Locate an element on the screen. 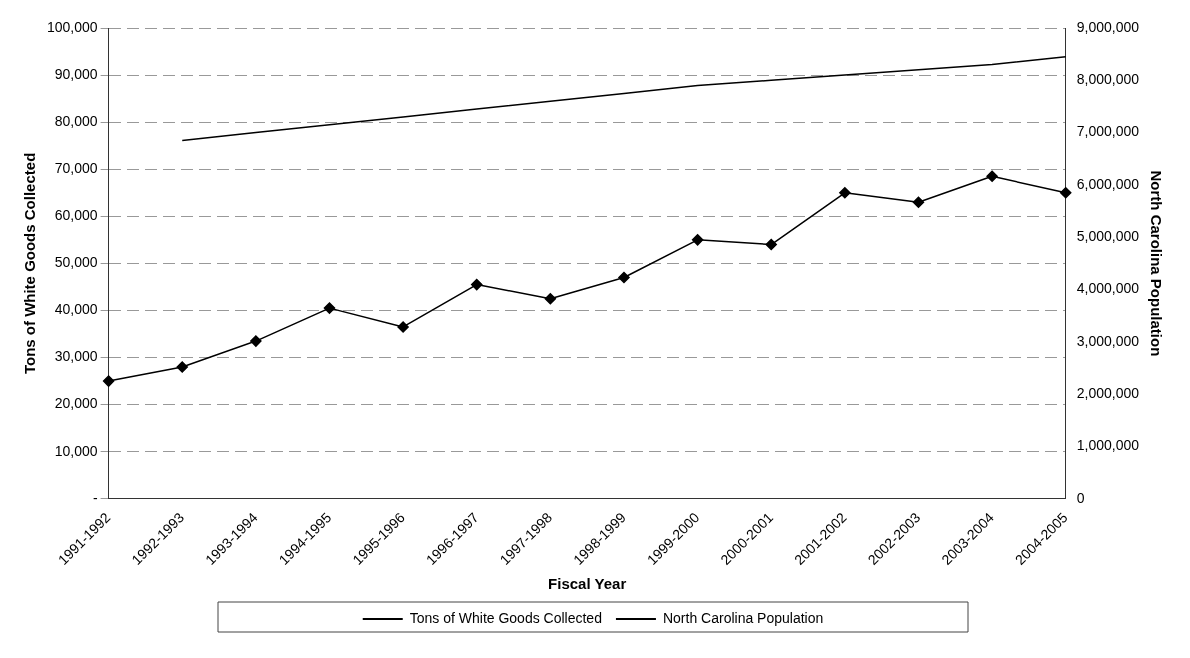  x-axis-title: Fiscal Year is located at coordinates (587, 584).